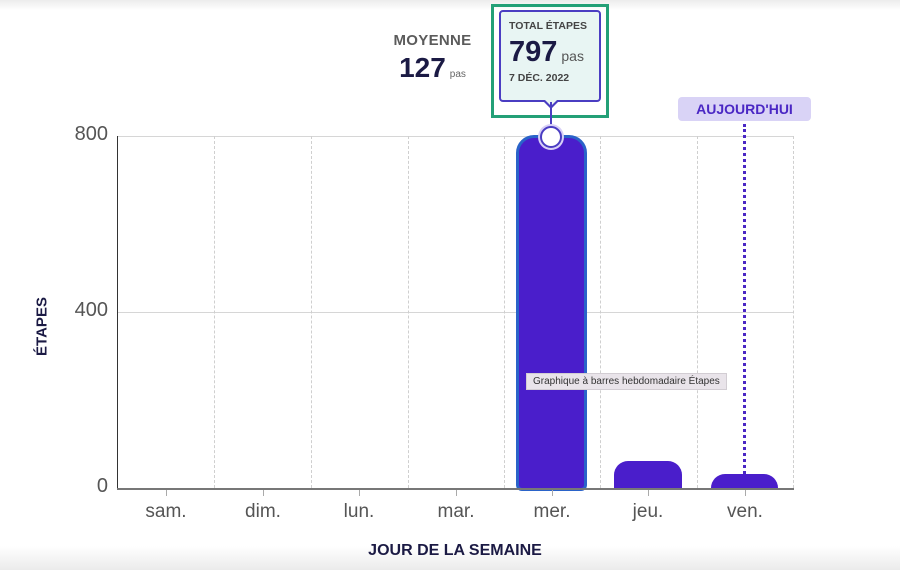 The image size is (900, 570). What do you see at coordinates (450, 5) in the screenshot?
I see `top-shadow` at bounding box center [450, 5].